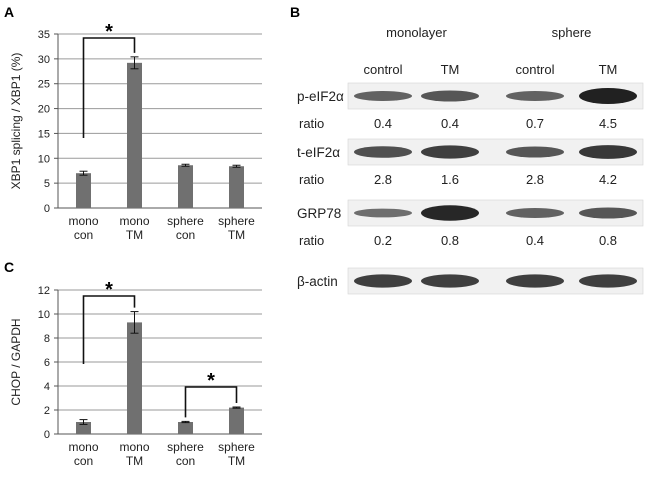 This screenshot has height=478, width=650. I want to click on y-tick-label: 8, so click(47, 339).